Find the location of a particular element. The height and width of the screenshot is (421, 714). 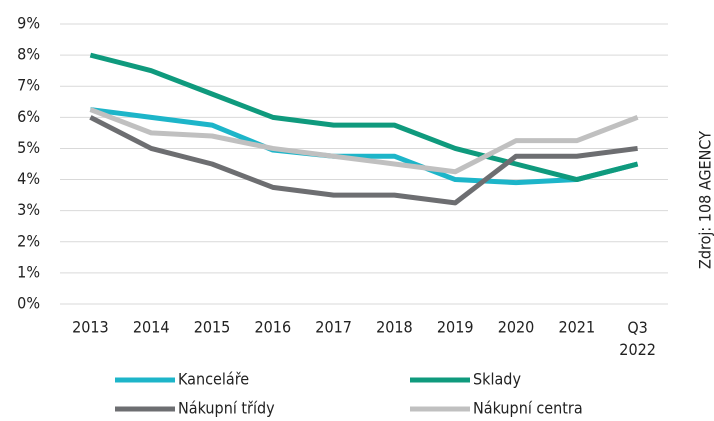

x-tick-label: 2013 is located at coordinates (90, 327).